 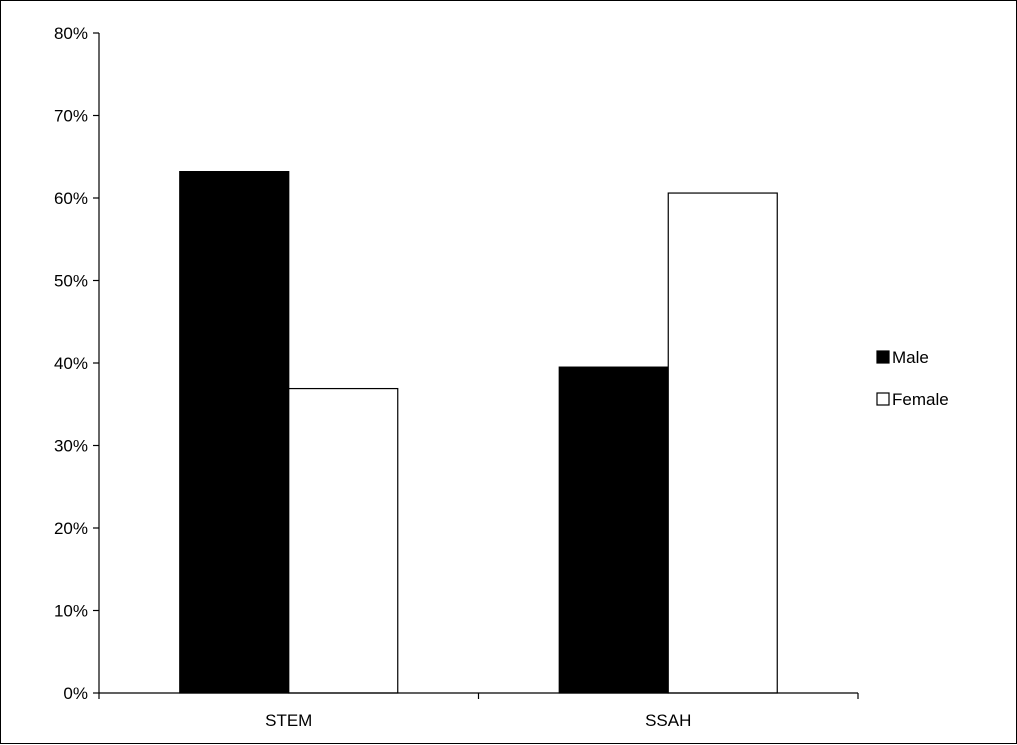 I want to click on legend-swatch-male, so click(x=883, y=357).